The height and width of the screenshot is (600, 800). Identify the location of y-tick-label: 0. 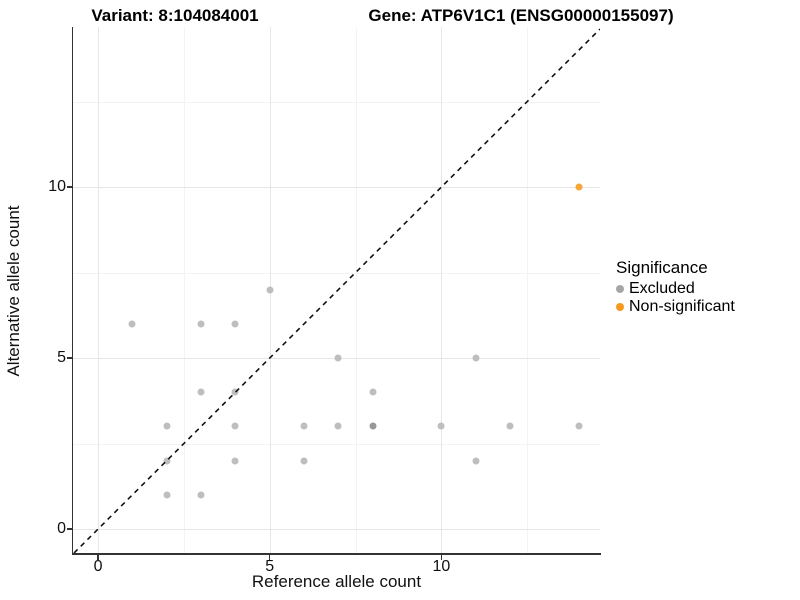
(61, 529).